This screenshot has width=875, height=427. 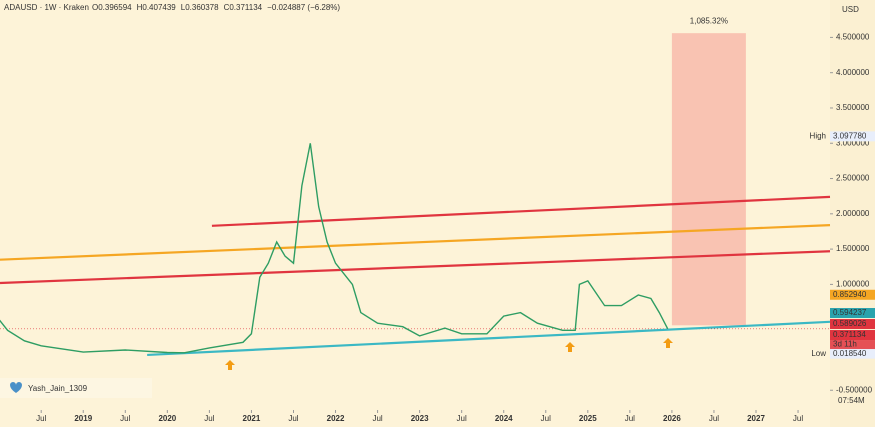 What do you see at coordinates (420, 418) in the screenshot?
I see `x-tick-label: 2023` at bounding box center [420, 418].